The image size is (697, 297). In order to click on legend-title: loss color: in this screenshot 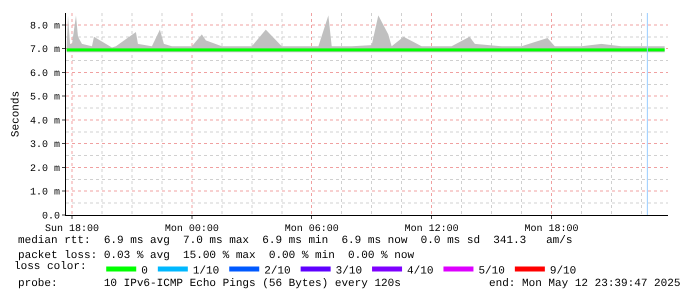, I will do `click(54, 266)`.